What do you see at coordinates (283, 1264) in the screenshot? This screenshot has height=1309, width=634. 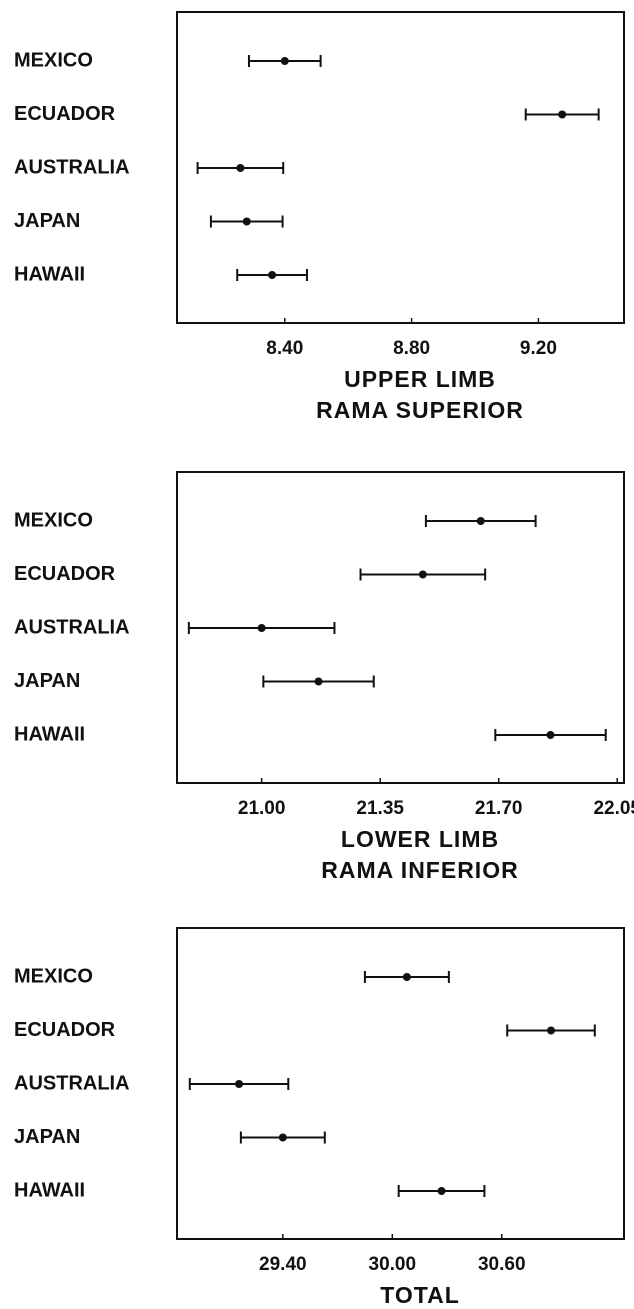 I see `x-tick-label: 29.40` at bounding box center [283, 1264].